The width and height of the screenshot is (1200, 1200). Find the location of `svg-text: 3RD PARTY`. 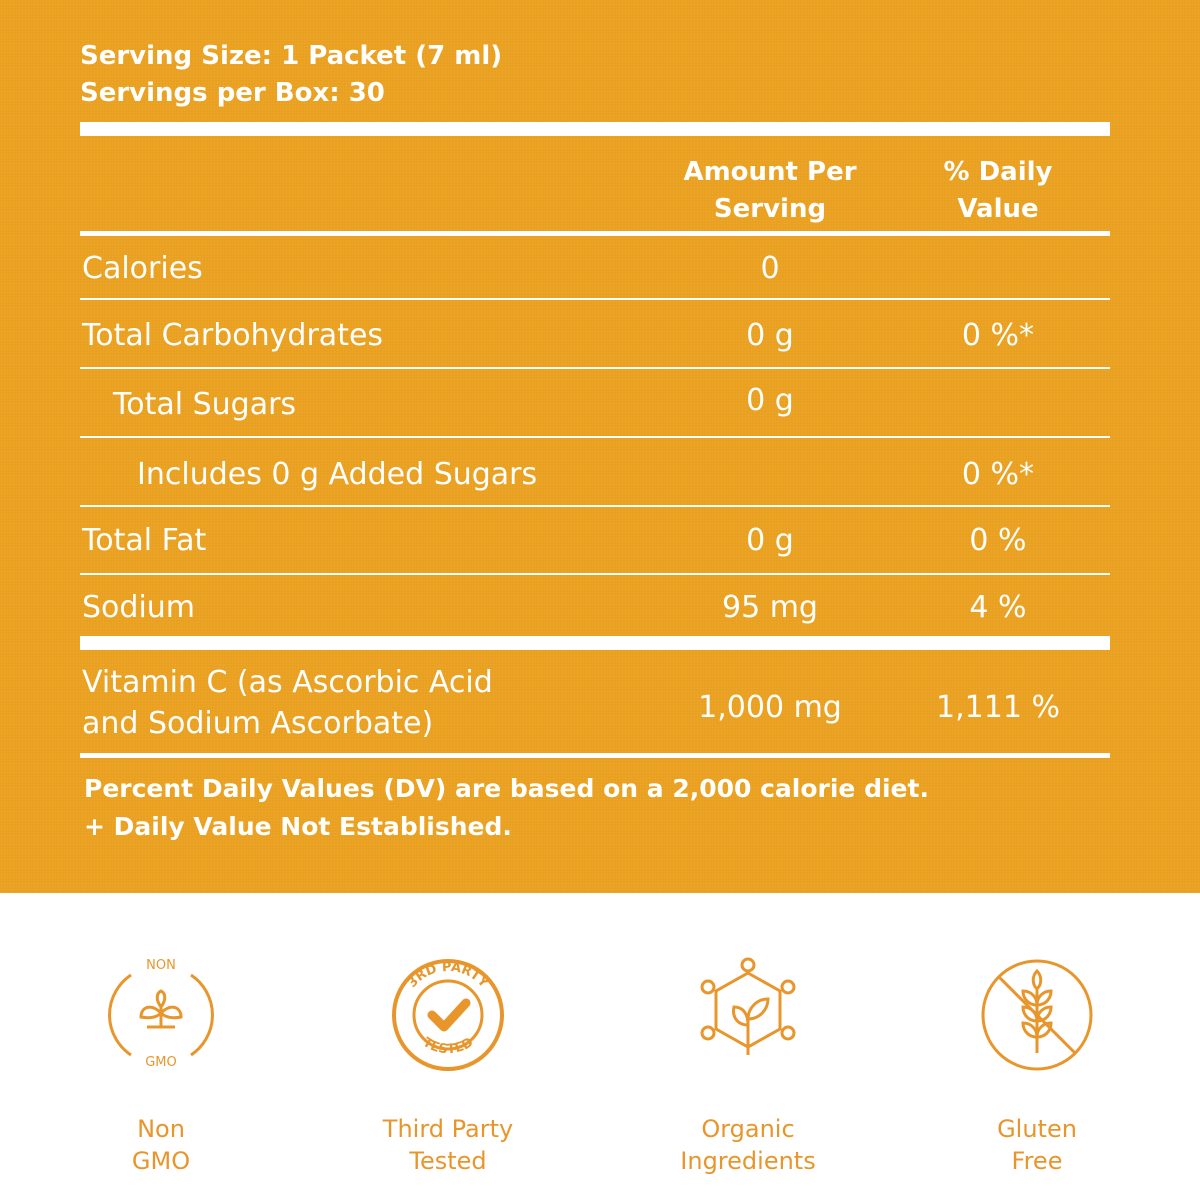

svg-text: 3RD PARTY is located at coordinates (448, 975).